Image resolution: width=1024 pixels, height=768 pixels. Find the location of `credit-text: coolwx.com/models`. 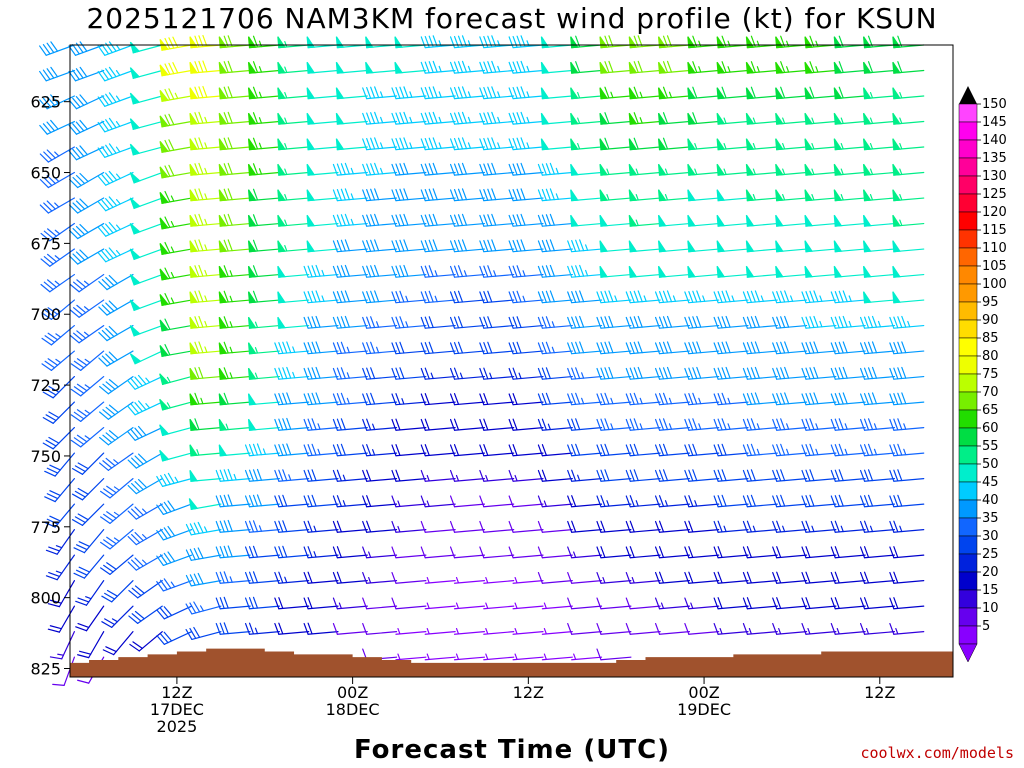

credit-text: coolwx.com/models is located at coordinates (937, 753).